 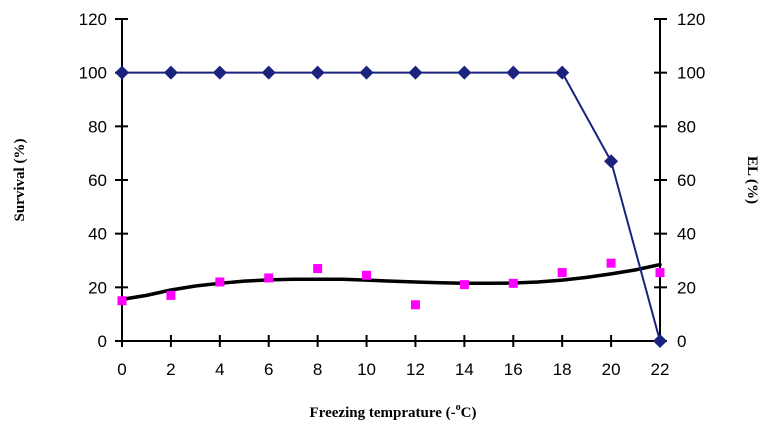 What do you see at coordinates (268, 369) in the screenshot?
I see `x-tick-label: 6` at bounding box center [268, 369].